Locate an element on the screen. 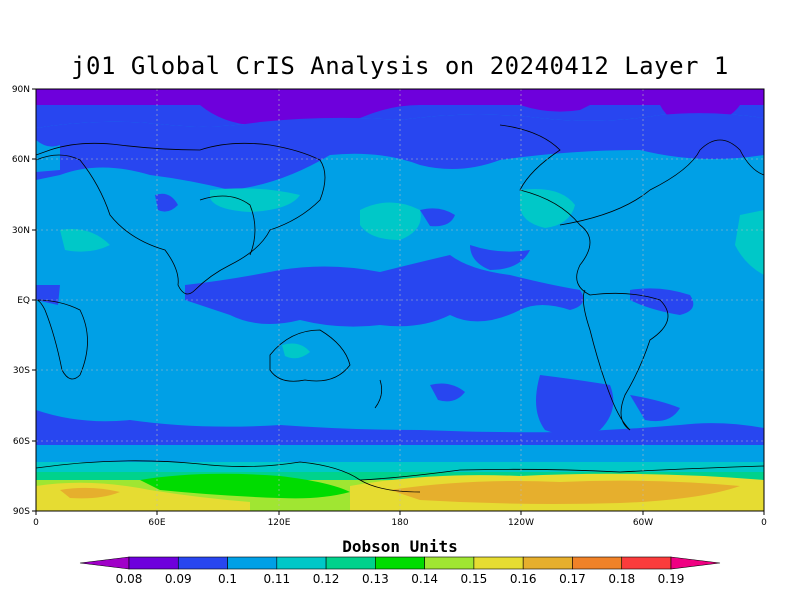 The image size is (800, 600). colorbar-label: 0.16 is located at coordinates (523, 579).